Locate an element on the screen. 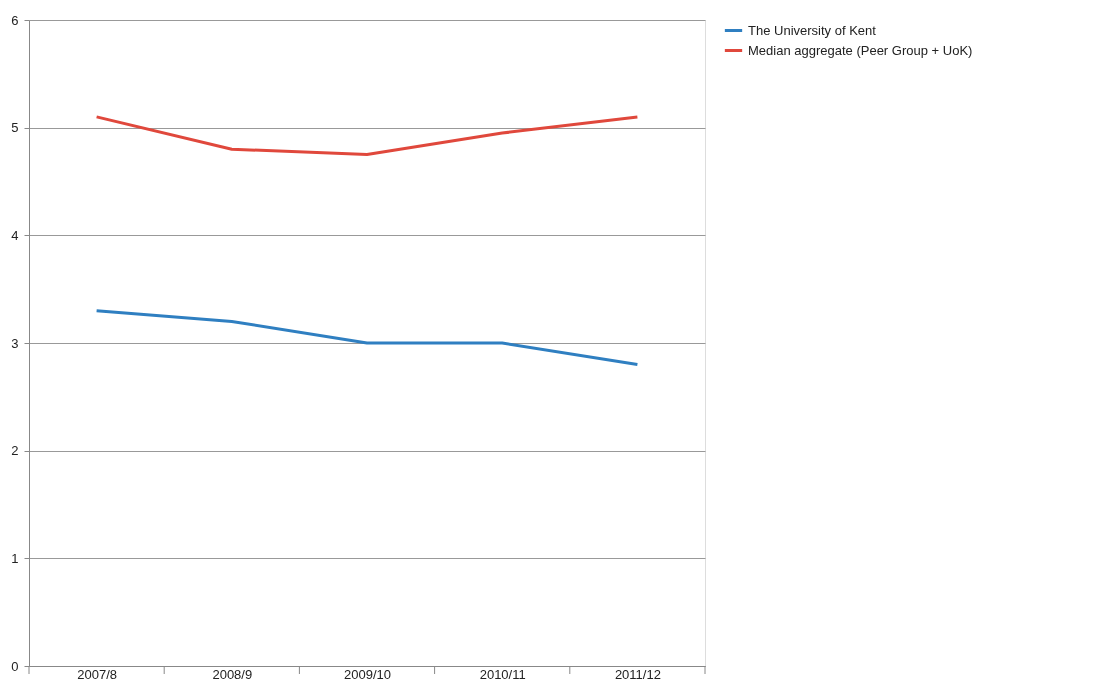 The height and width of the screenshot is (697, 1101). y-tick-label: 2 is located at coordinates (15, 451).